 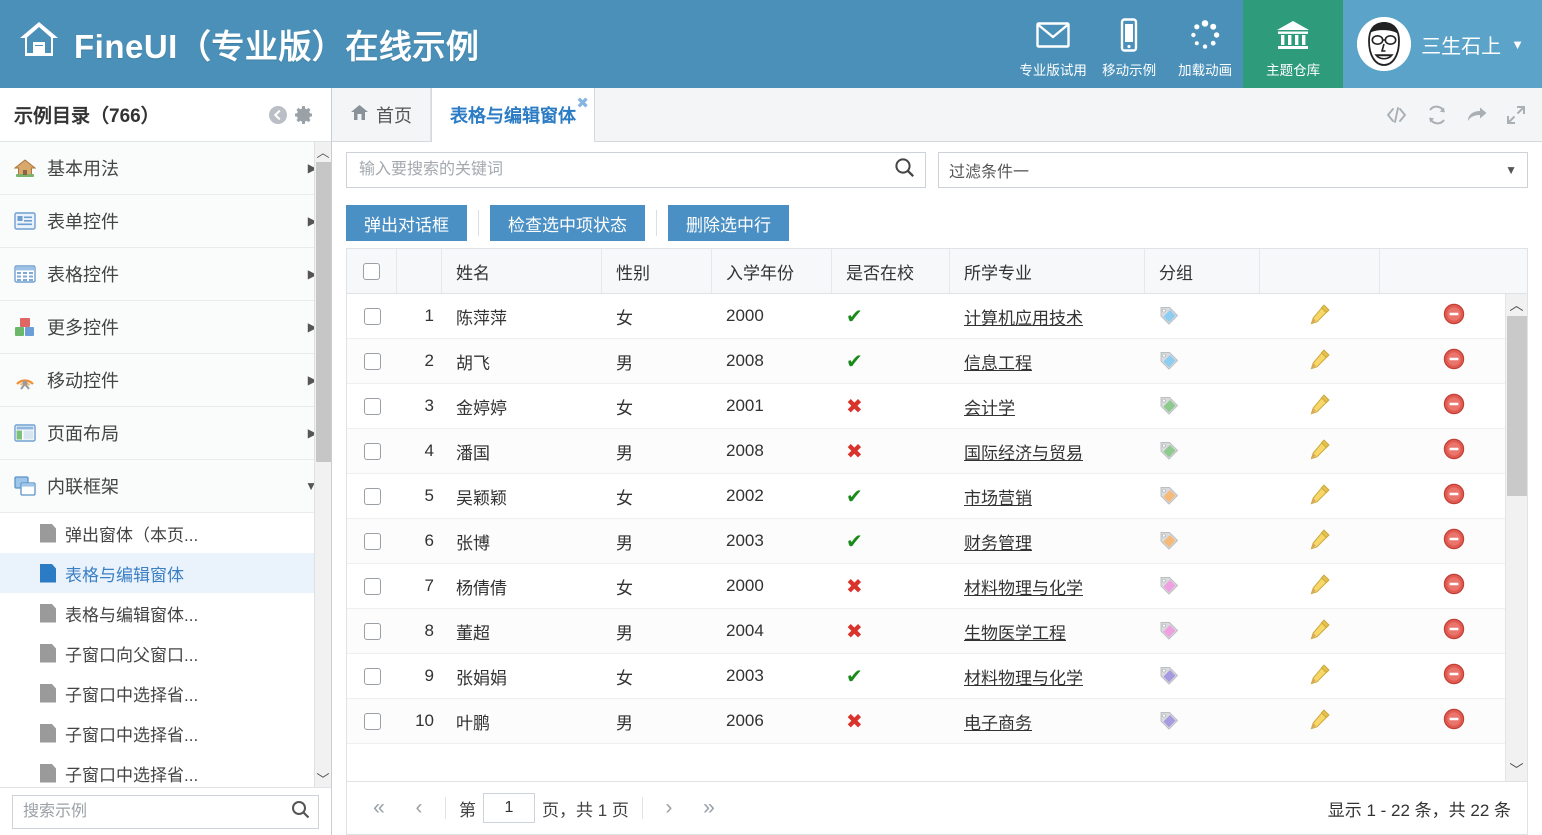 I want to click on last-page-button: », so click(x=709, y=807).